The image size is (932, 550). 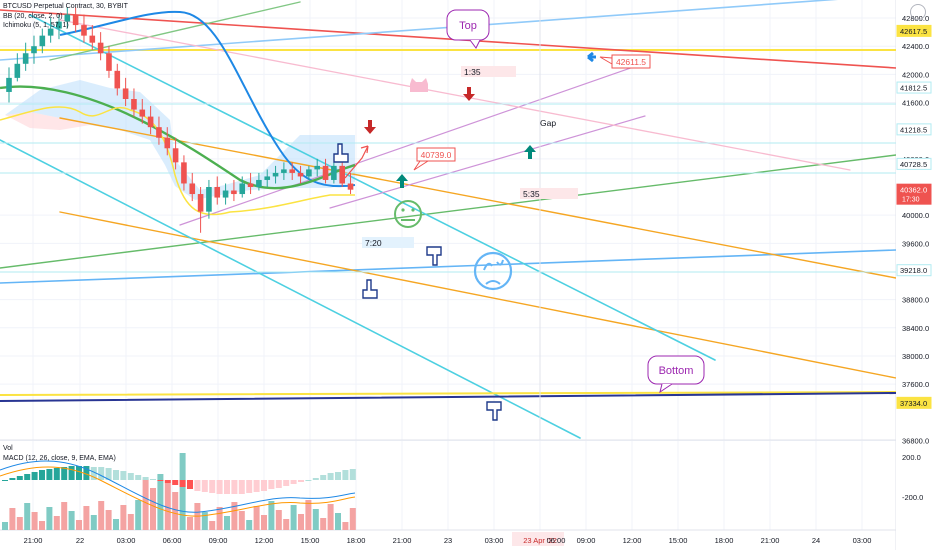 What do you see at coordinates (65, 6) in the screenshot?
I see `symbol-title: BTCUSD Perpetual Contract, 30, BYBIT` at bounding box center [65, 6].